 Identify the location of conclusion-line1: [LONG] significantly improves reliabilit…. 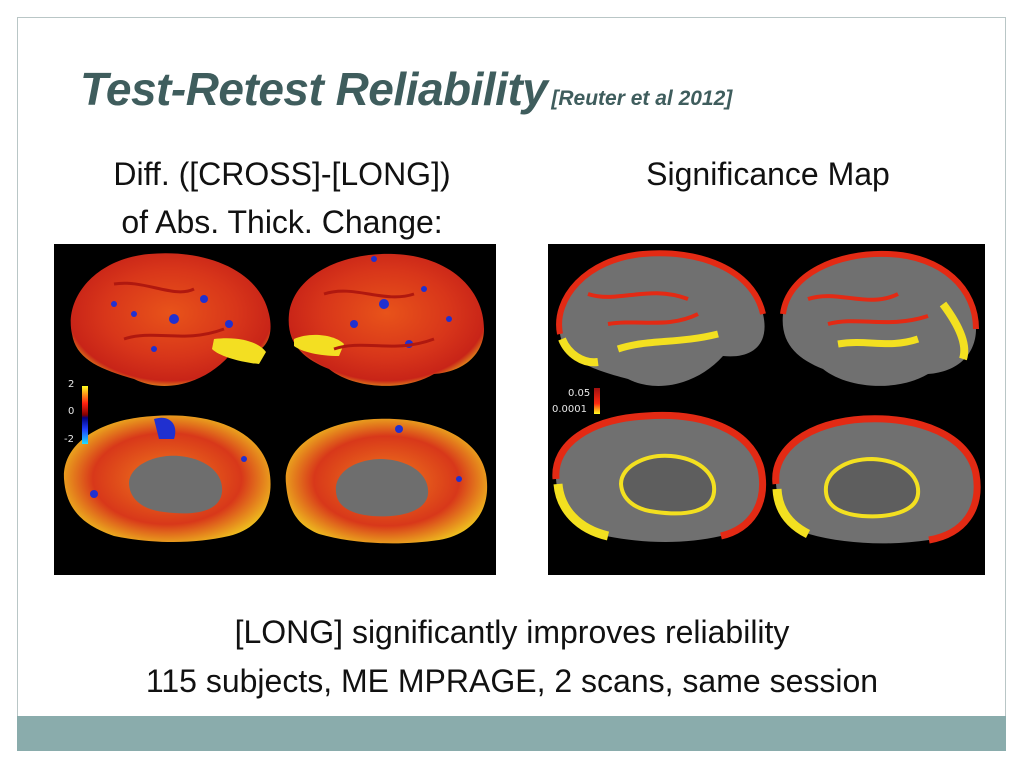
(512, 632).